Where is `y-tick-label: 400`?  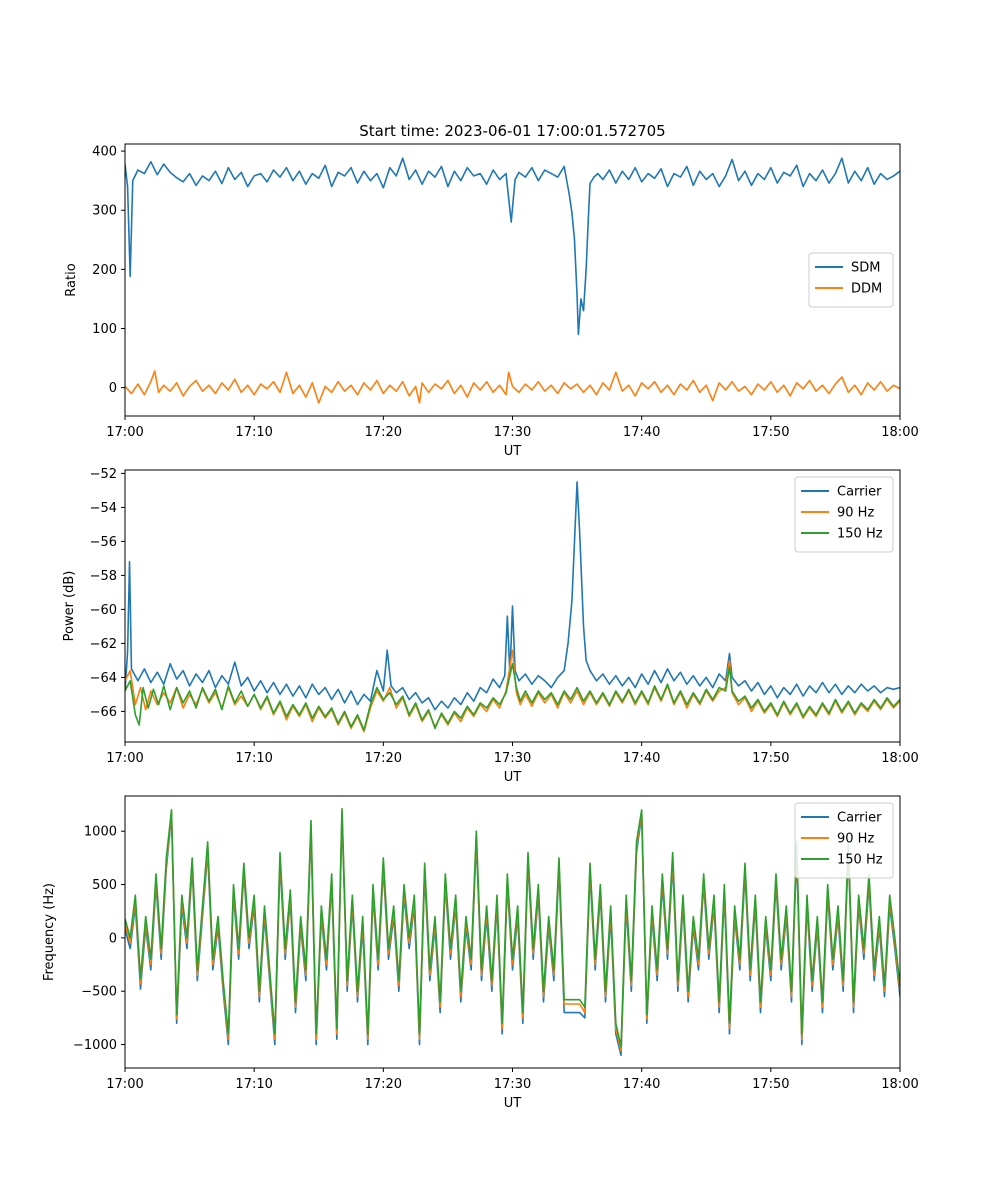
y-tick-label: 400 is located at coordinates (104, 152).